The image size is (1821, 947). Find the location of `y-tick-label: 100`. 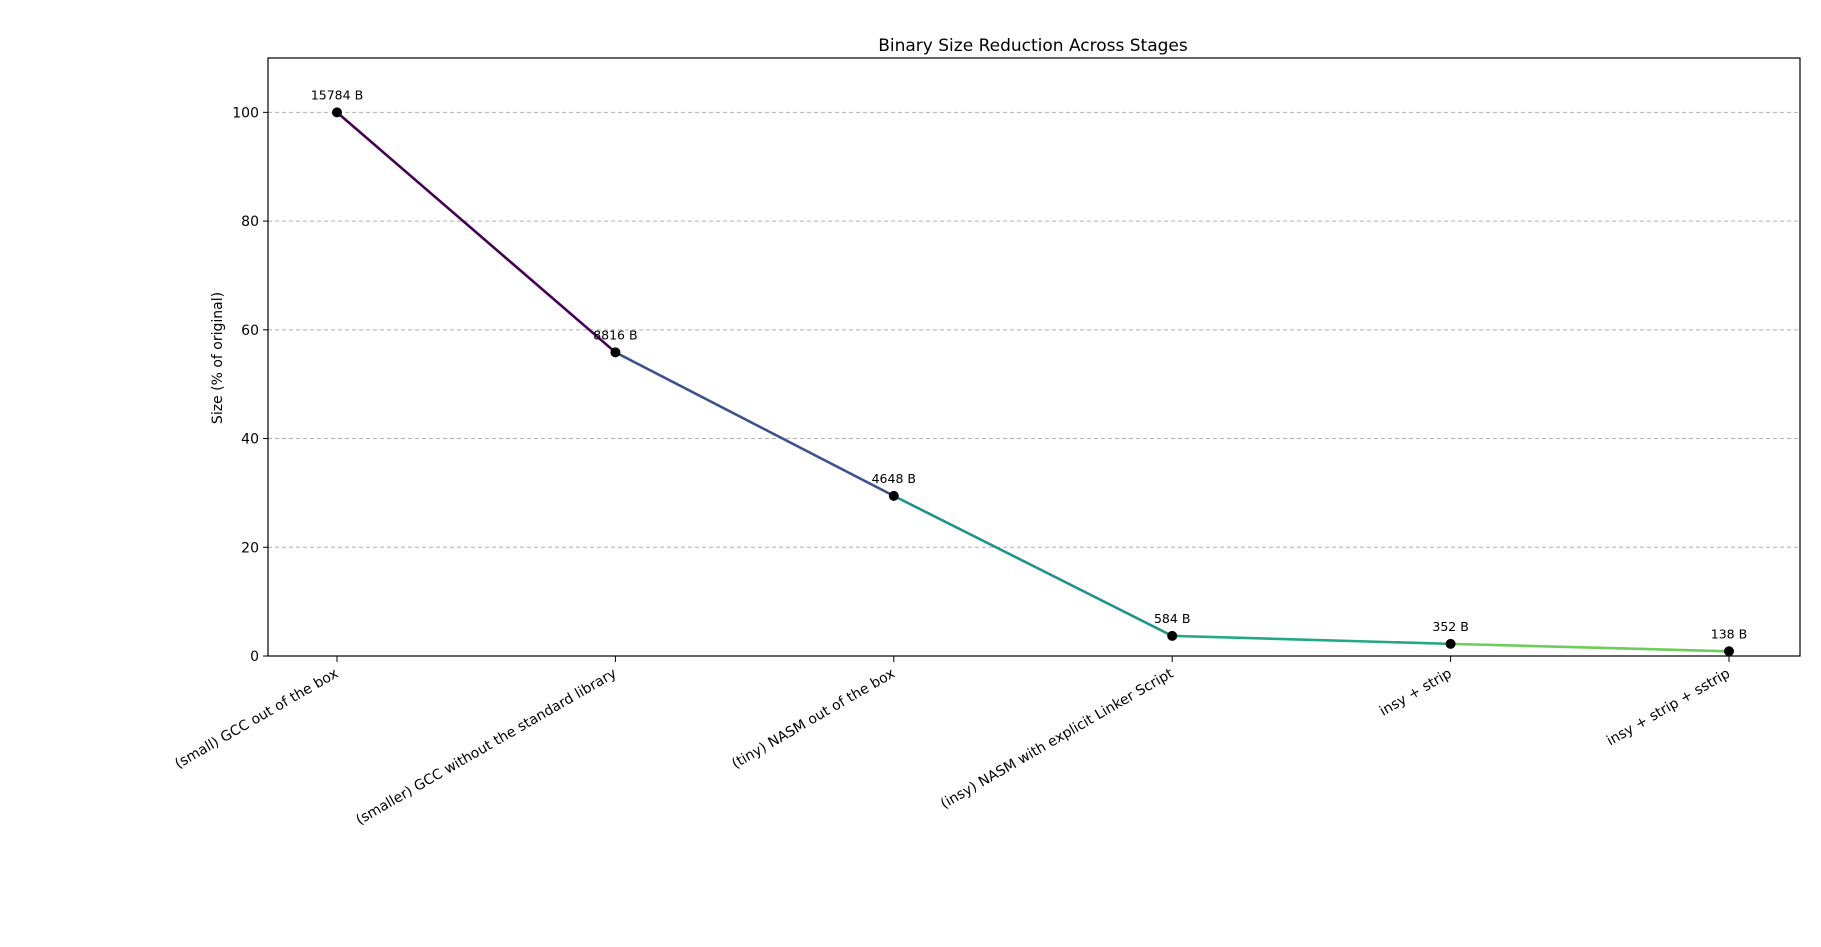

y-tick-label: 100 is located at coordinates (245, 113).